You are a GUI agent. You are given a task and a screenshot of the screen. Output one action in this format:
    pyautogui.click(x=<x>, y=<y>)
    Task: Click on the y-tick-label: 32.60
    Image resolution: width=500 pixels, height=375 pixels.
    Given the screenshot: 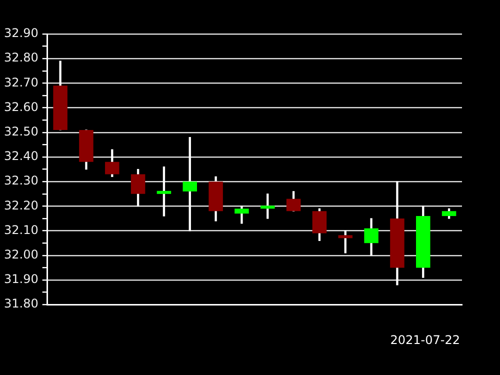 What is the action you would take?
    pyautogui.click(x=21, y=107)
    